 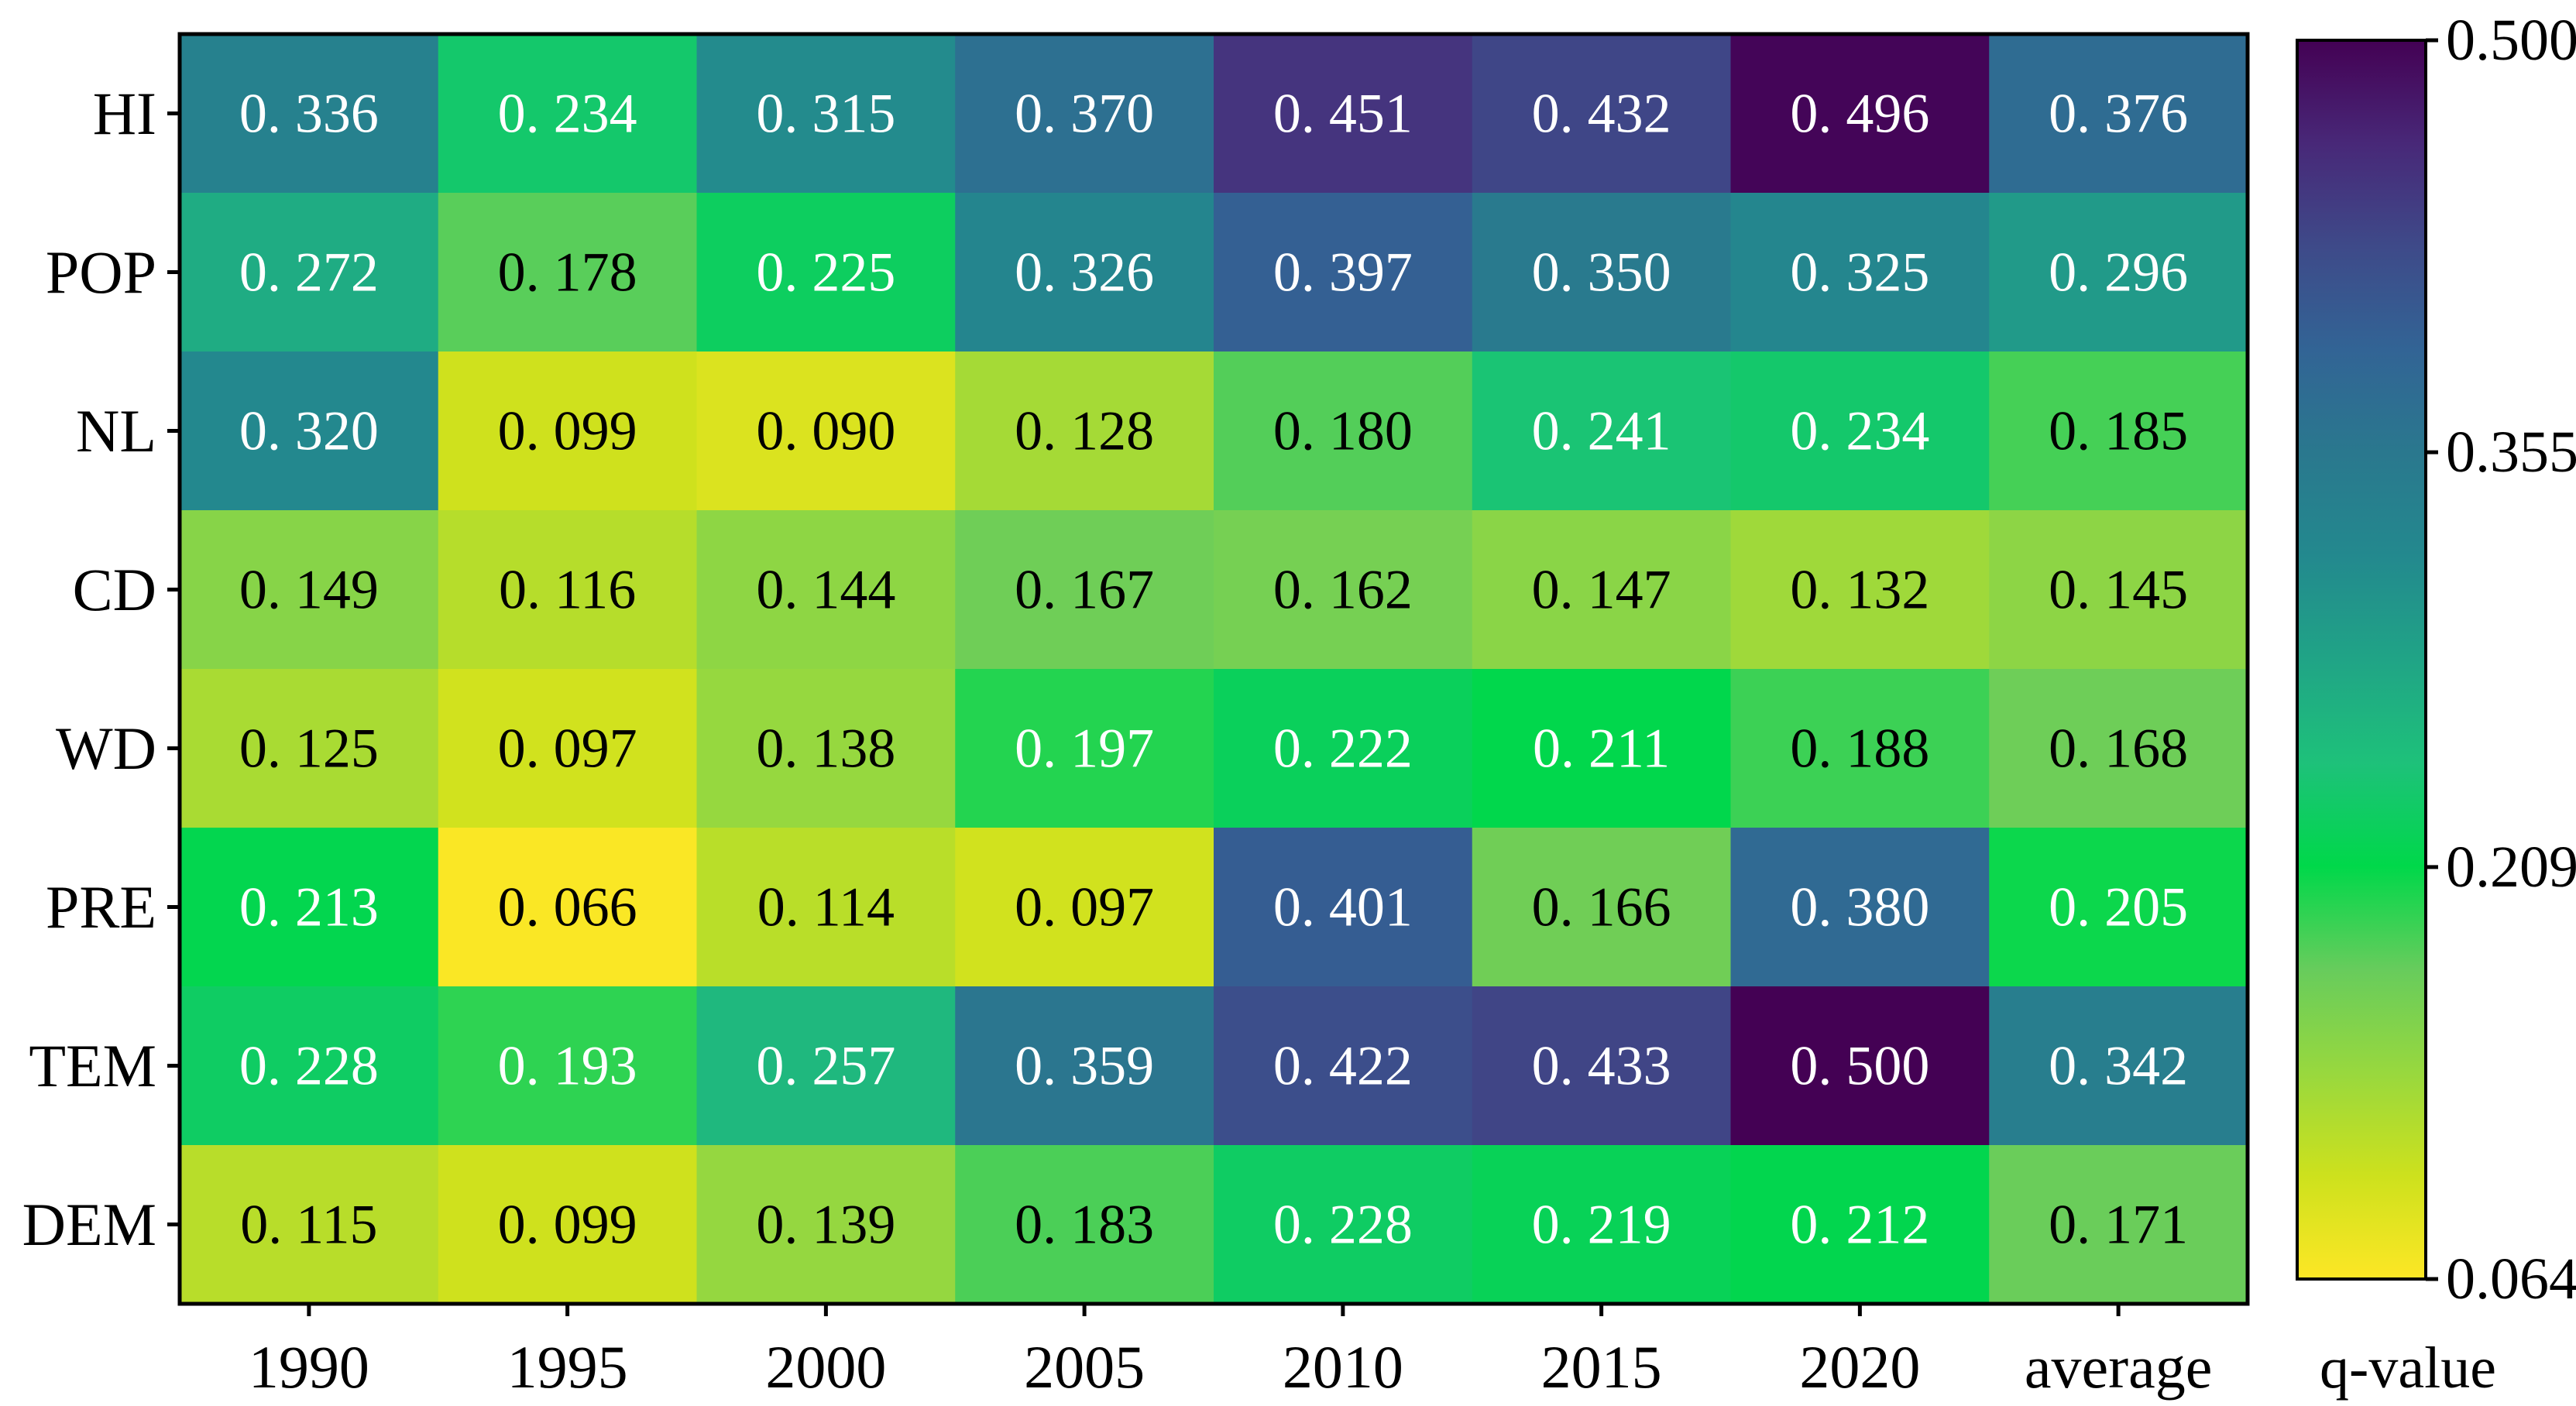 I want to click on x-tick-label: 2000, so click(x=825, y=1367).